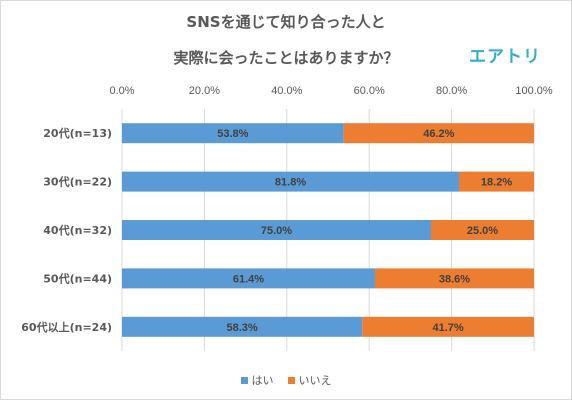 The width and height of the screenshot is (572, 400). I want to click on data-label-no-3: 38.6%, so click(454, 279).